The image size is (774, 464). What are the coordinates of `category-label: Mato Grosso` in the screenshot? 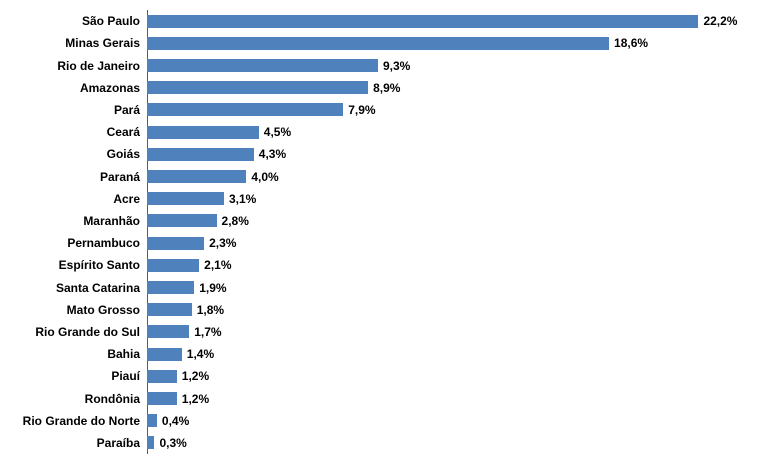 It's located at (103, 309).